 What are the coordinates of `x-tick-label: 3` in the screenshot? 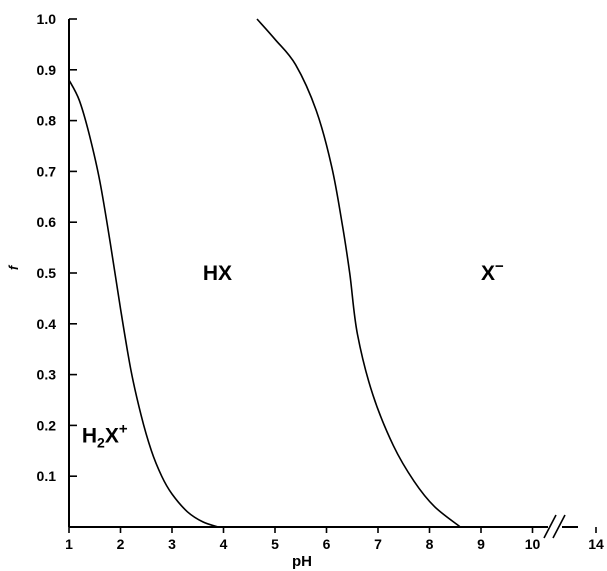 It's located at (172, 544).